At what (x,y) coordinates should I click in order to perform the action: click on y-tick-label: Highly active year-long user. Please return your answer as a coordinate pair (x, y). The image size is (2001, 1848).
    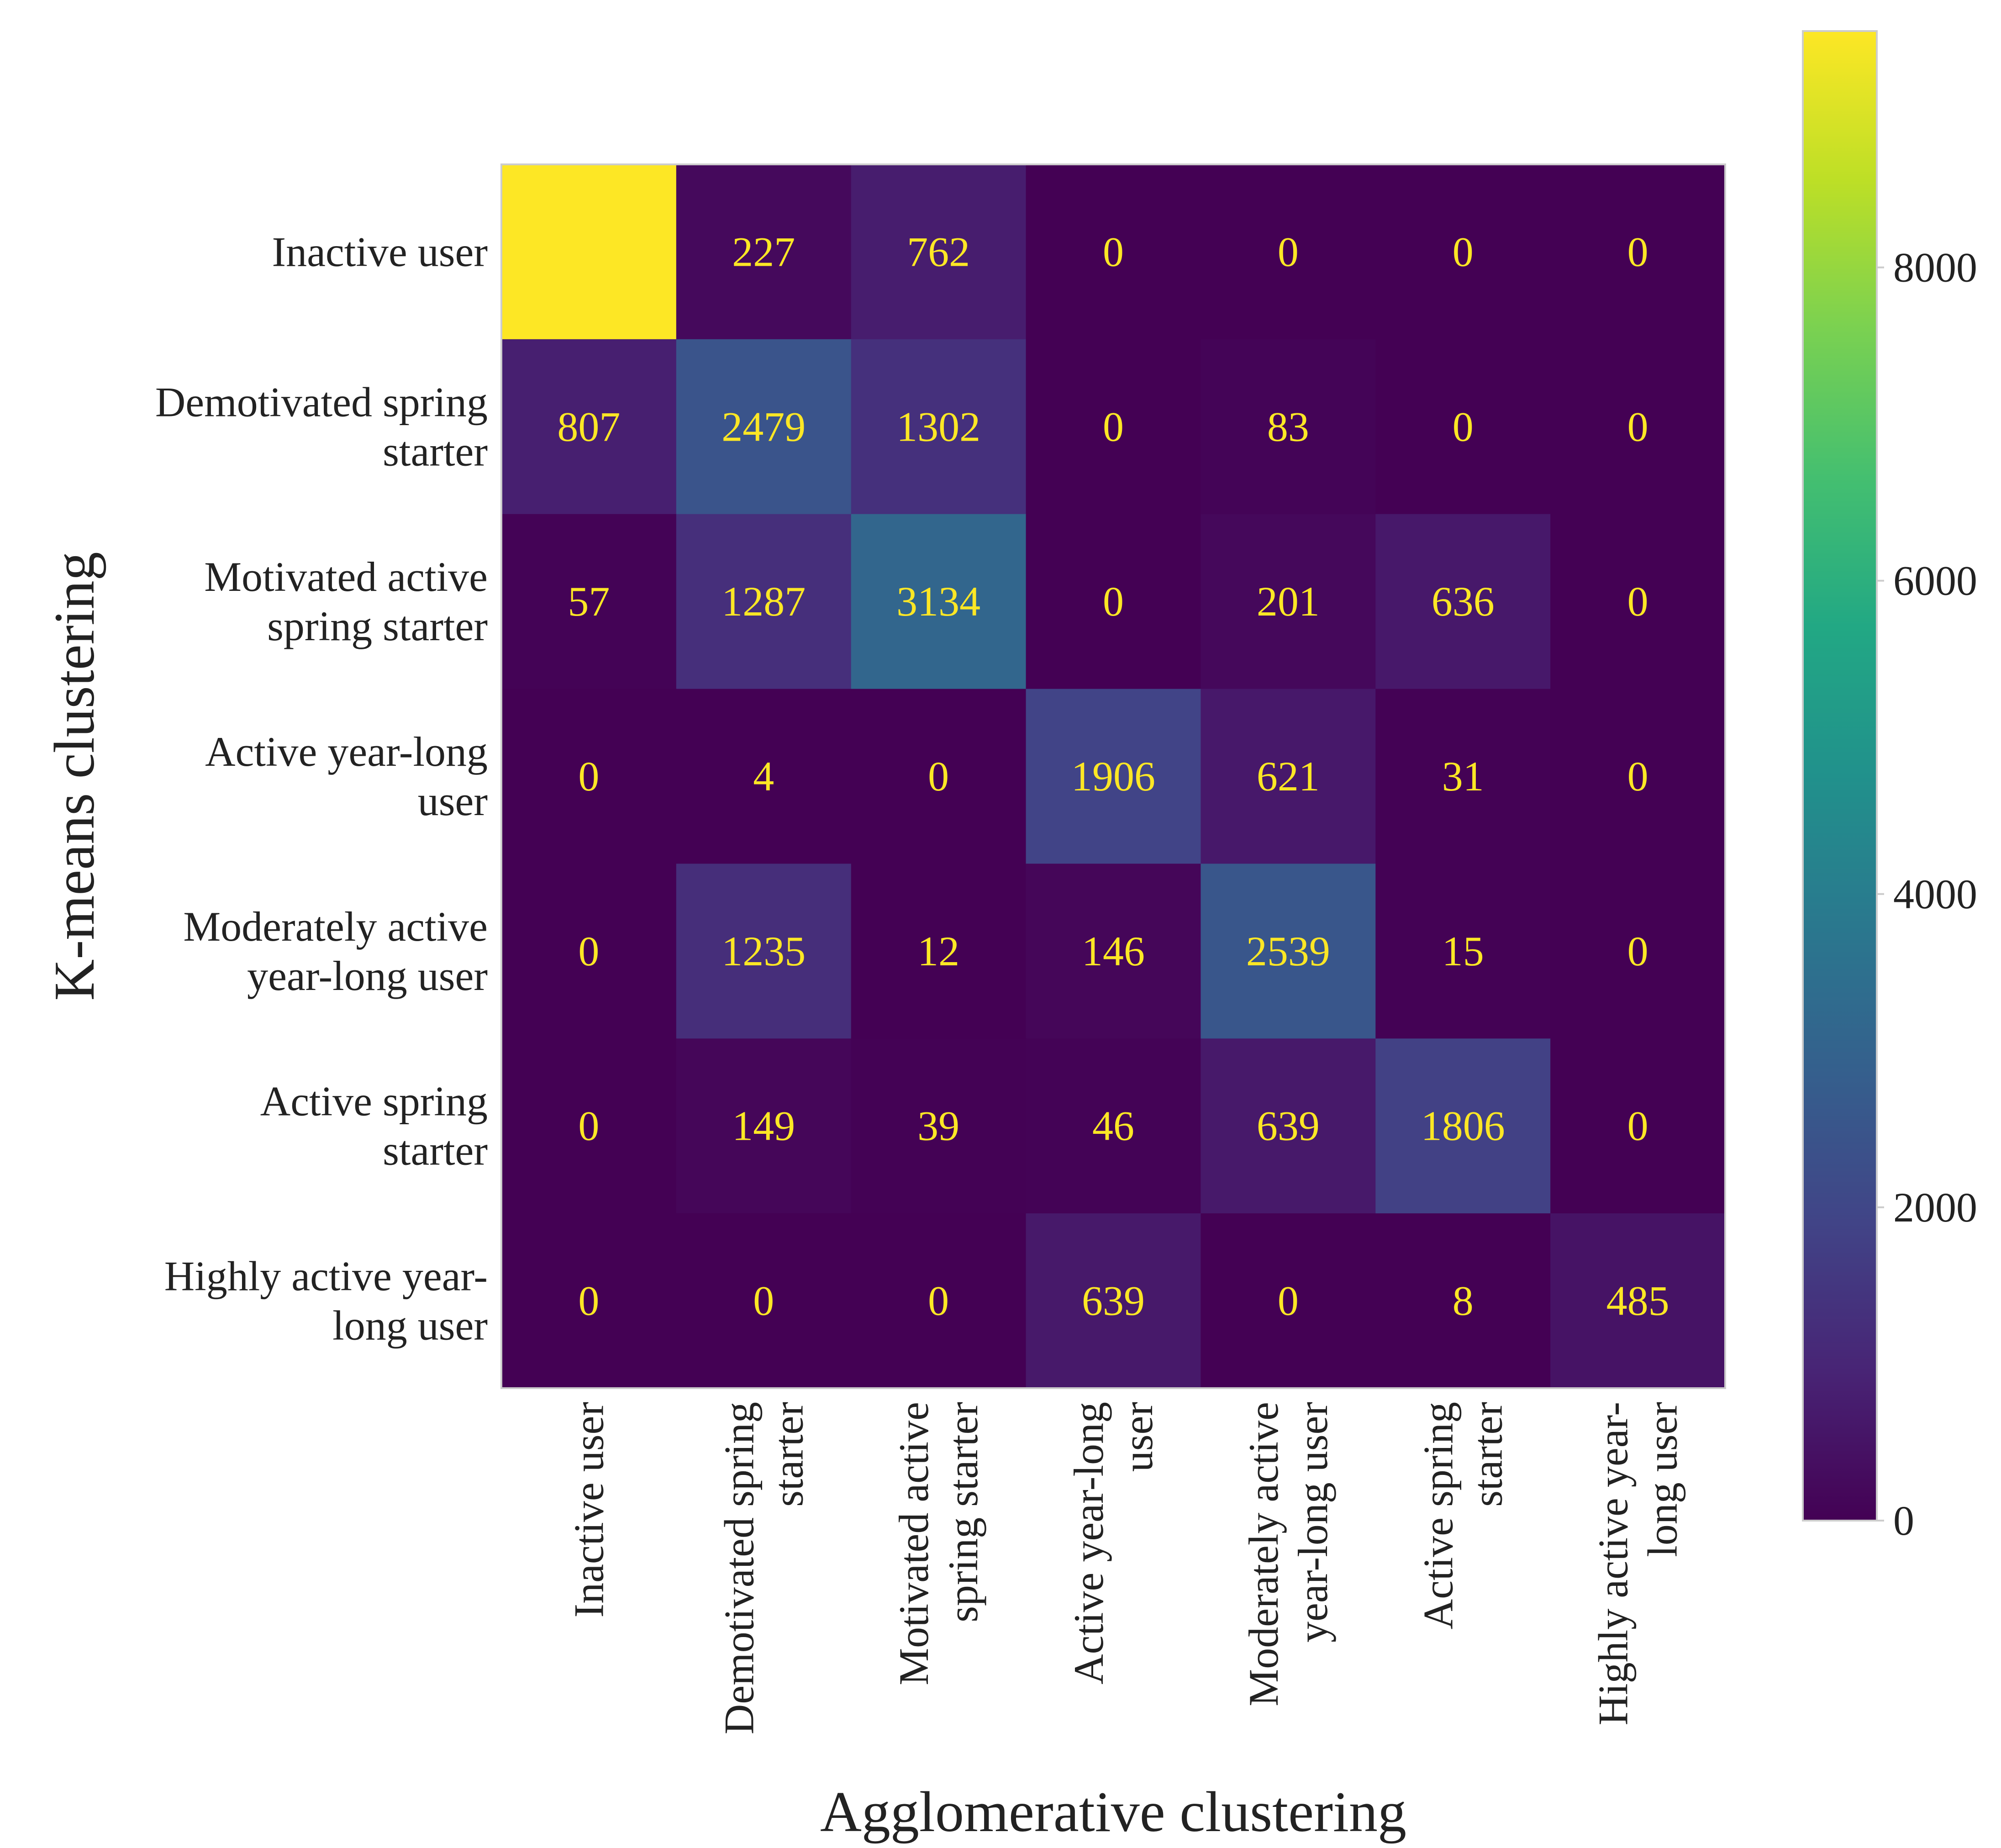
    Looking at the image, I should click on (326, 1301).